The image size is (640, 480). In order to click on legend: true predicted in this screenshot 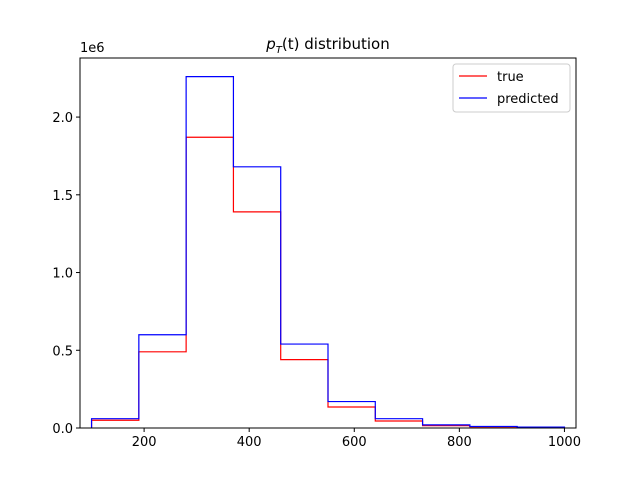, I will do `click(511, 88)`.